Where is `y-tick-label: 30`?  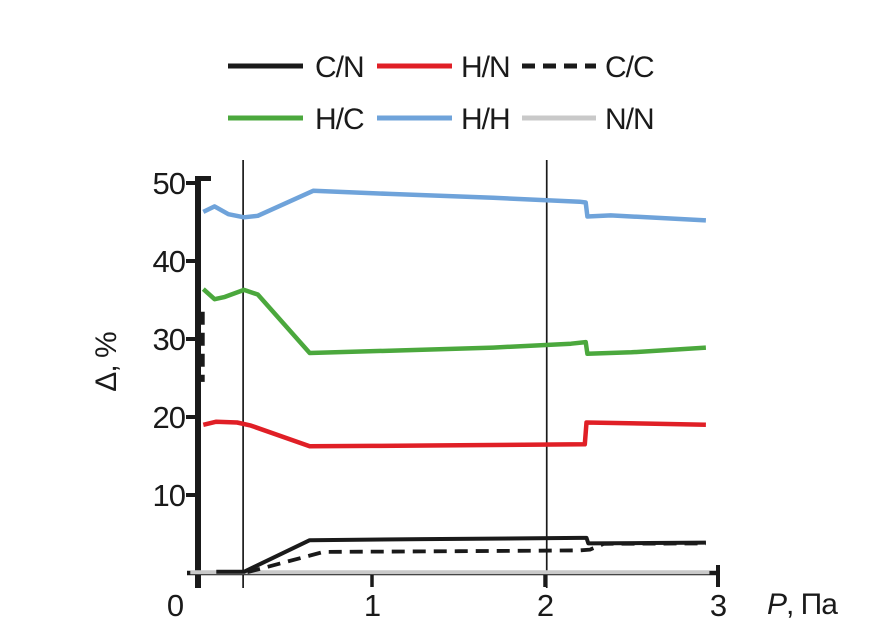
y-tick-label: 30 is located at coordinates (169, 339).